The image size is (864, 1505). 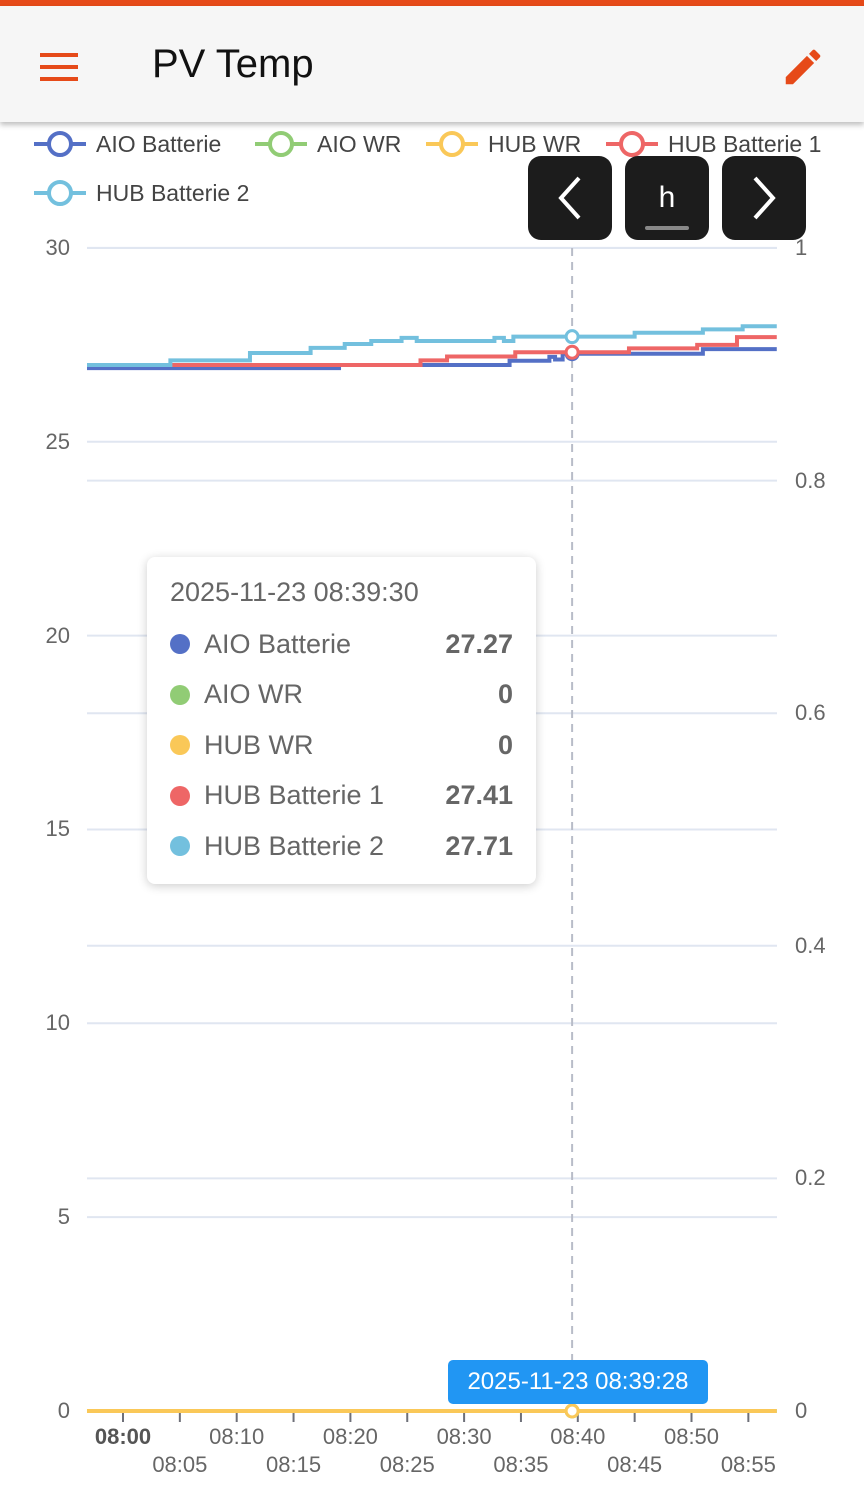 I want to click on x-tick-label: 08:35, so click(x=521, y=1464).